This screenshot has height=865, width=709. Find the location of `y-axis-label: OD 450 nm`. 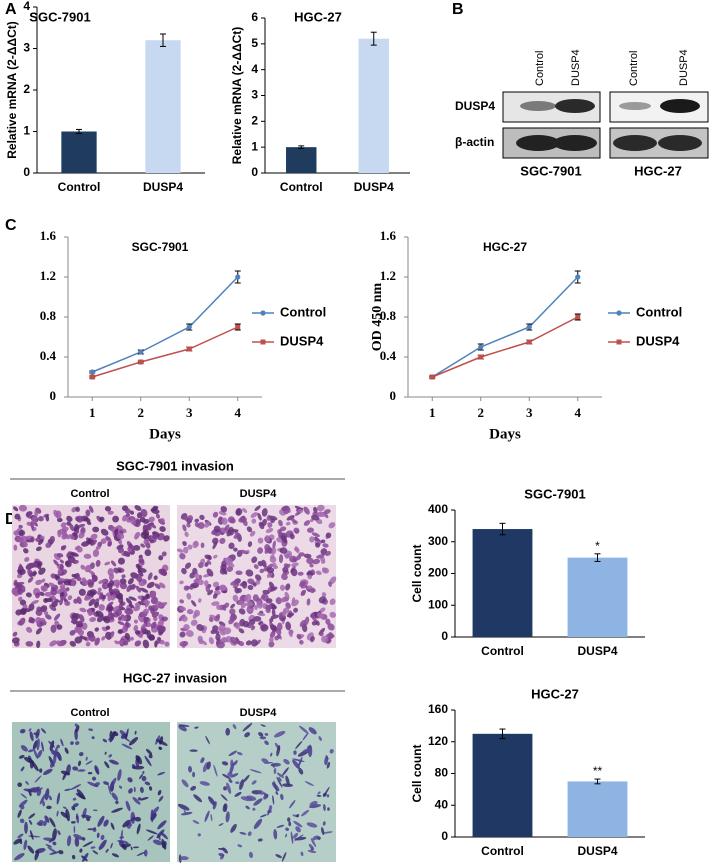

y-axis-label: OD 450 nm is located at coordinates (377, 316).